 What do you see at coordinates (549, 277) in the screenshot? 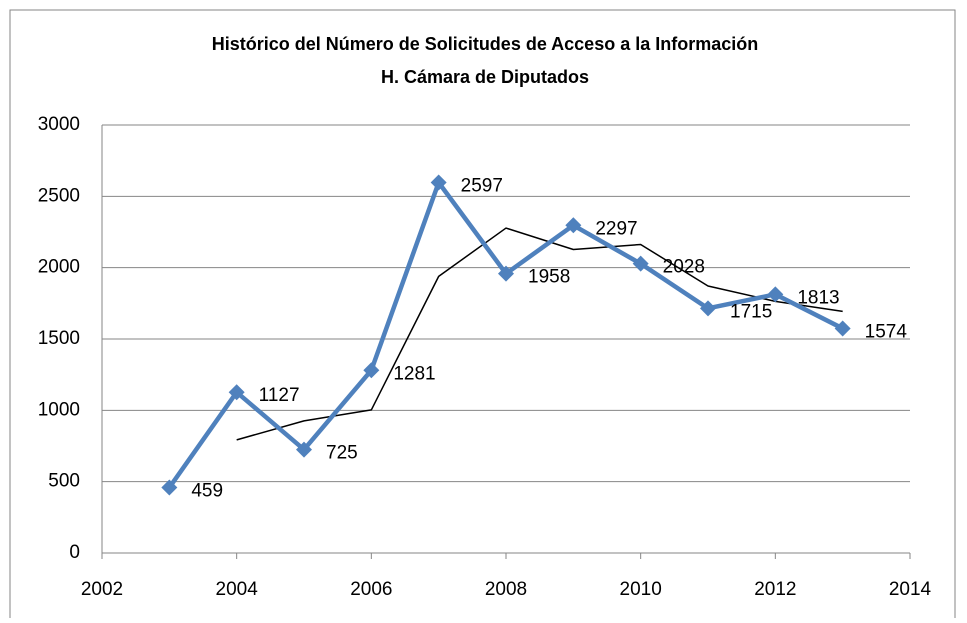
I see `data-label: 1958` at bounding box center [549, 277].